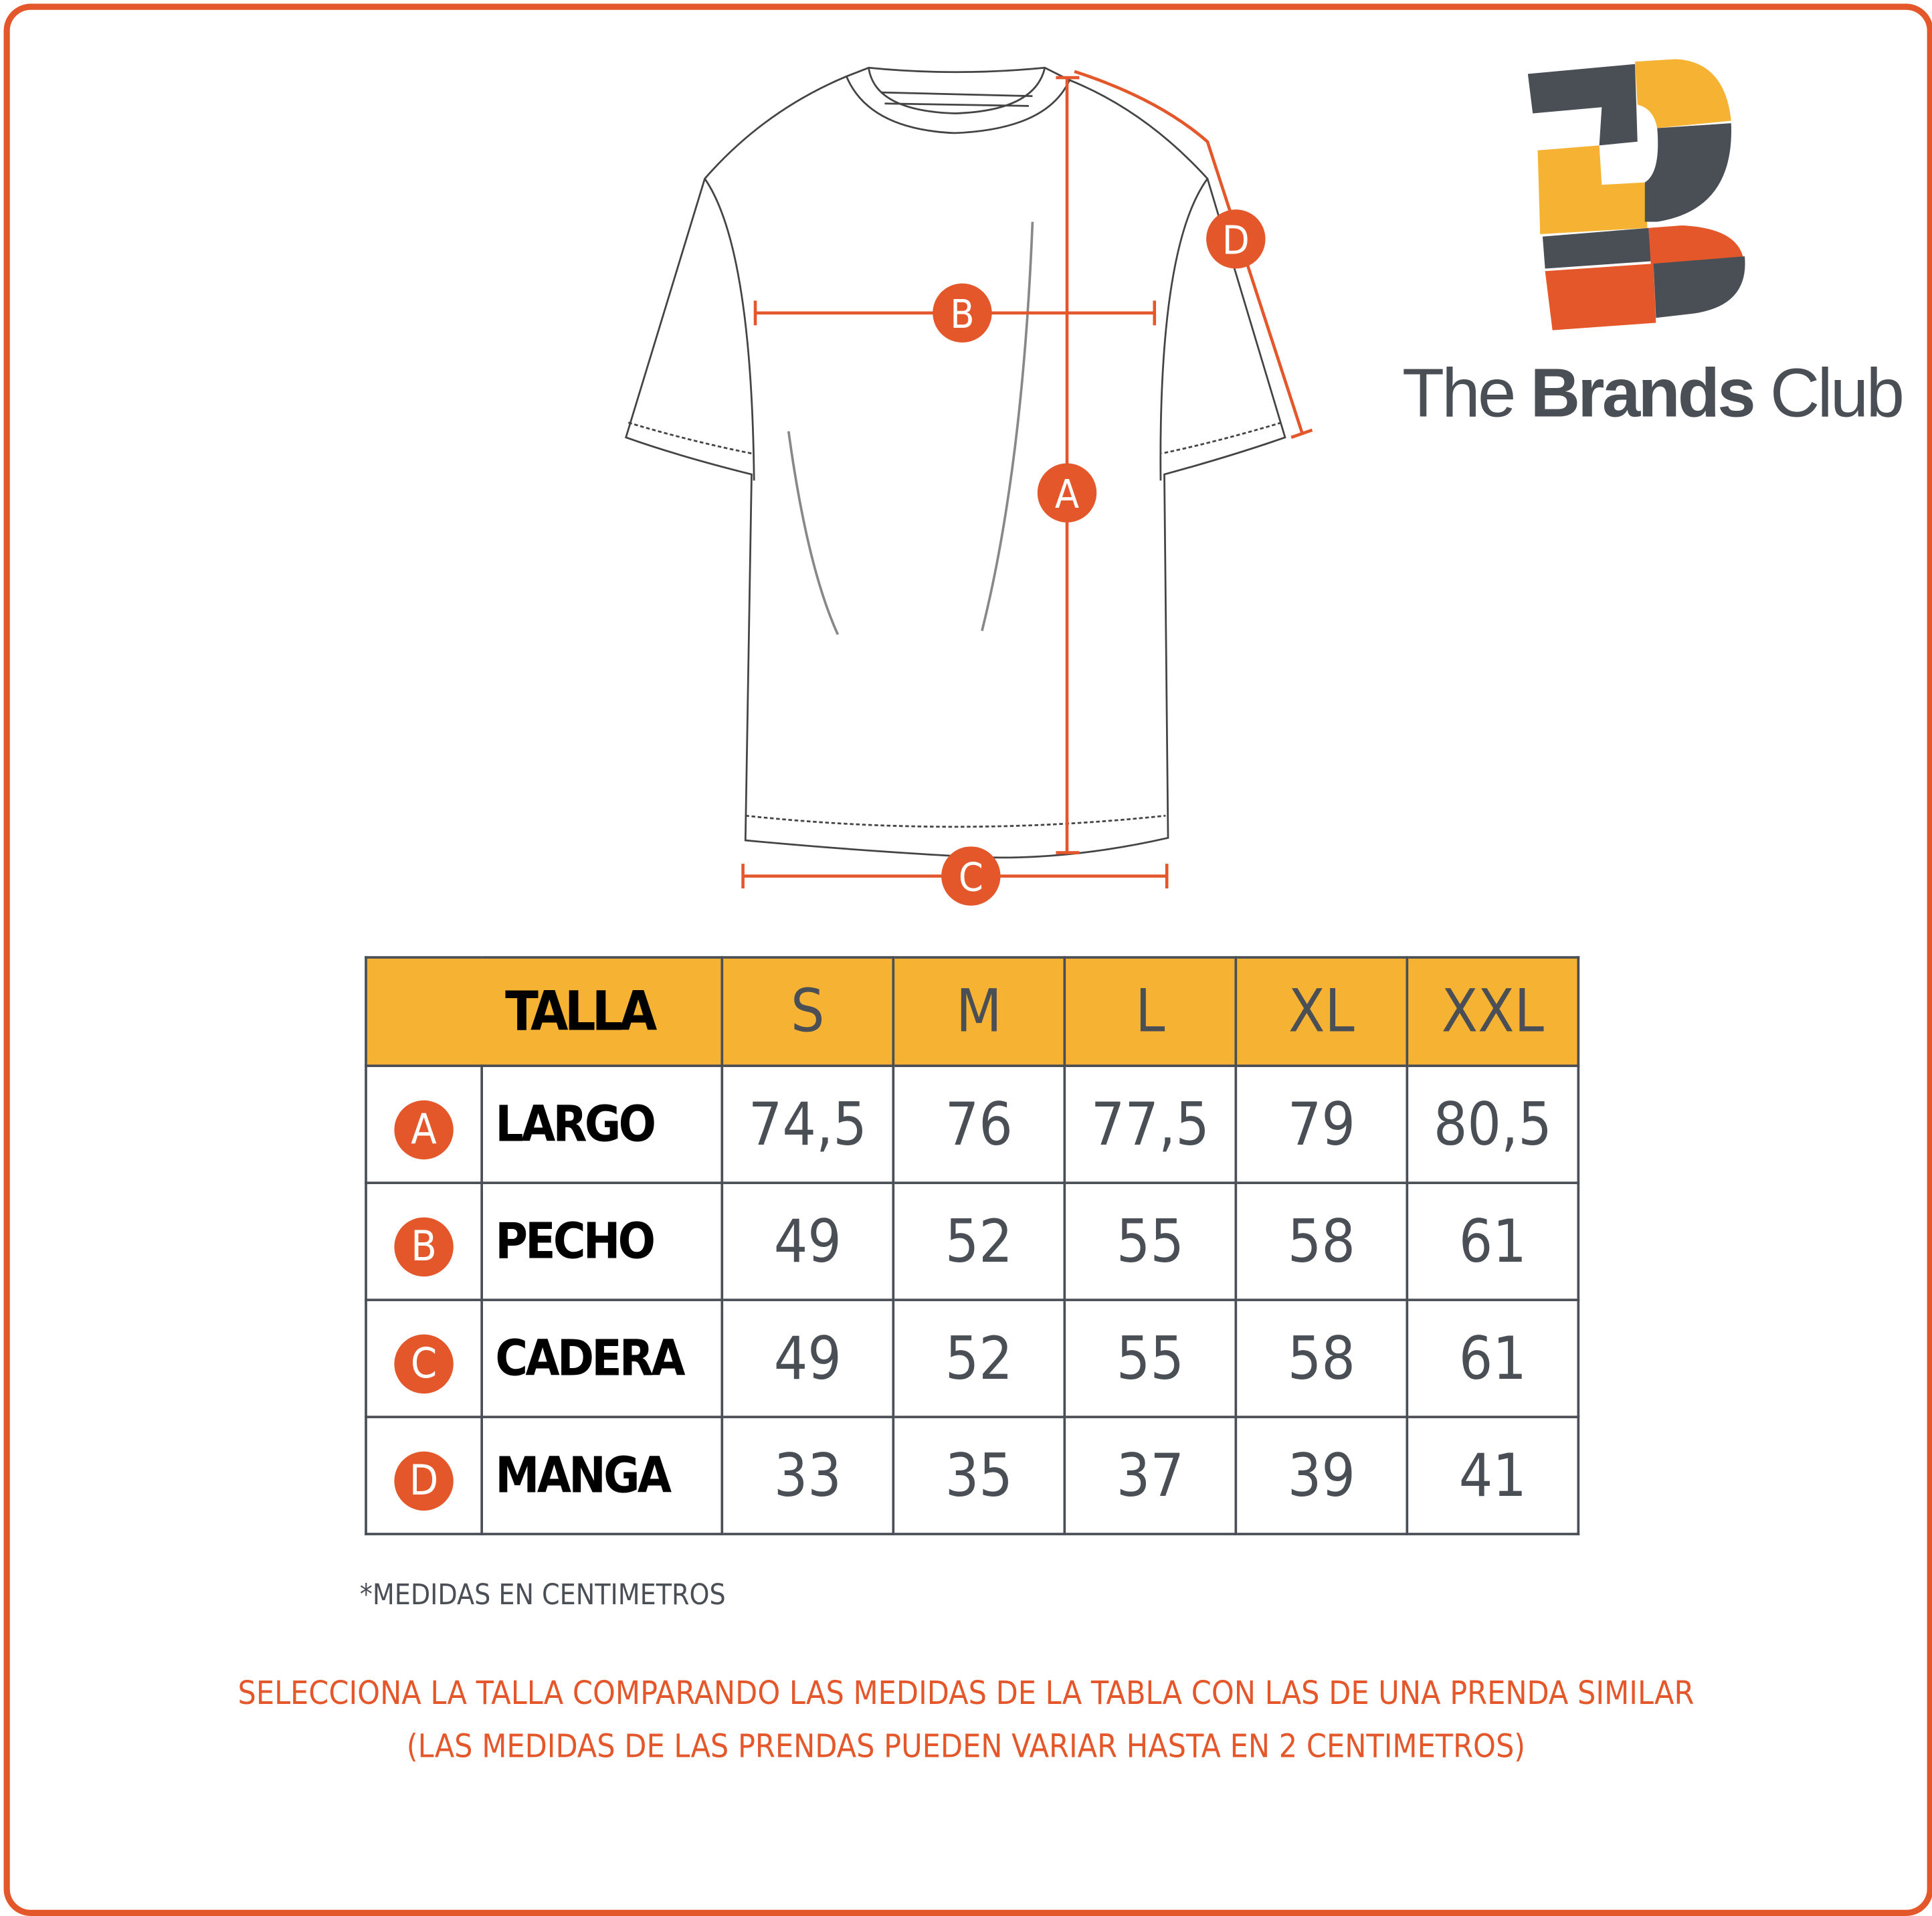 The width and height of the screenshot is (1932, 1916). Describe the element at coordinates (602, 1475) in the screenshot. I see `row-label: MANGA` at that location.